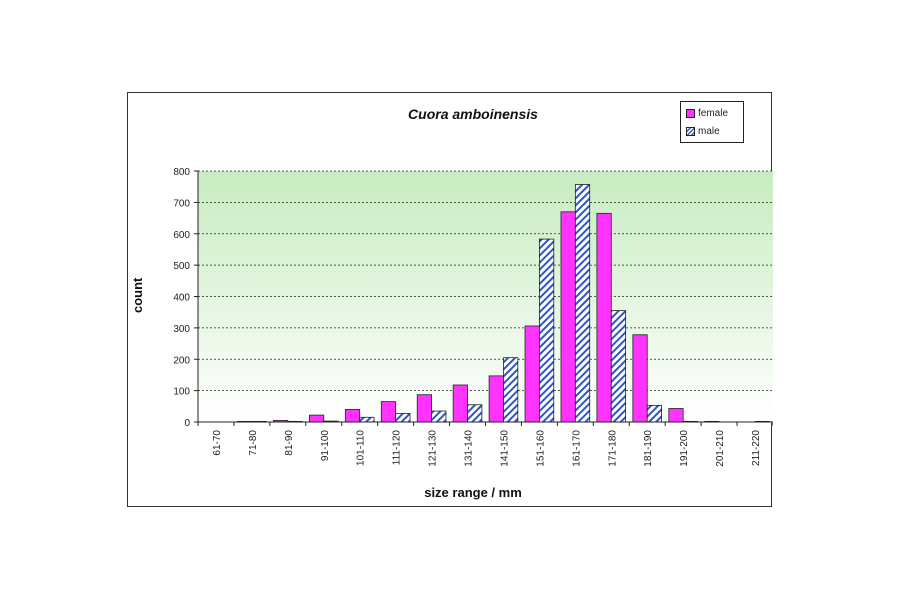 The height and width of the screenshot is (600, 900). Describe the element at coordinates (289, 443) in the screenshot. I see `x-tick-label: 81-90` at that location.